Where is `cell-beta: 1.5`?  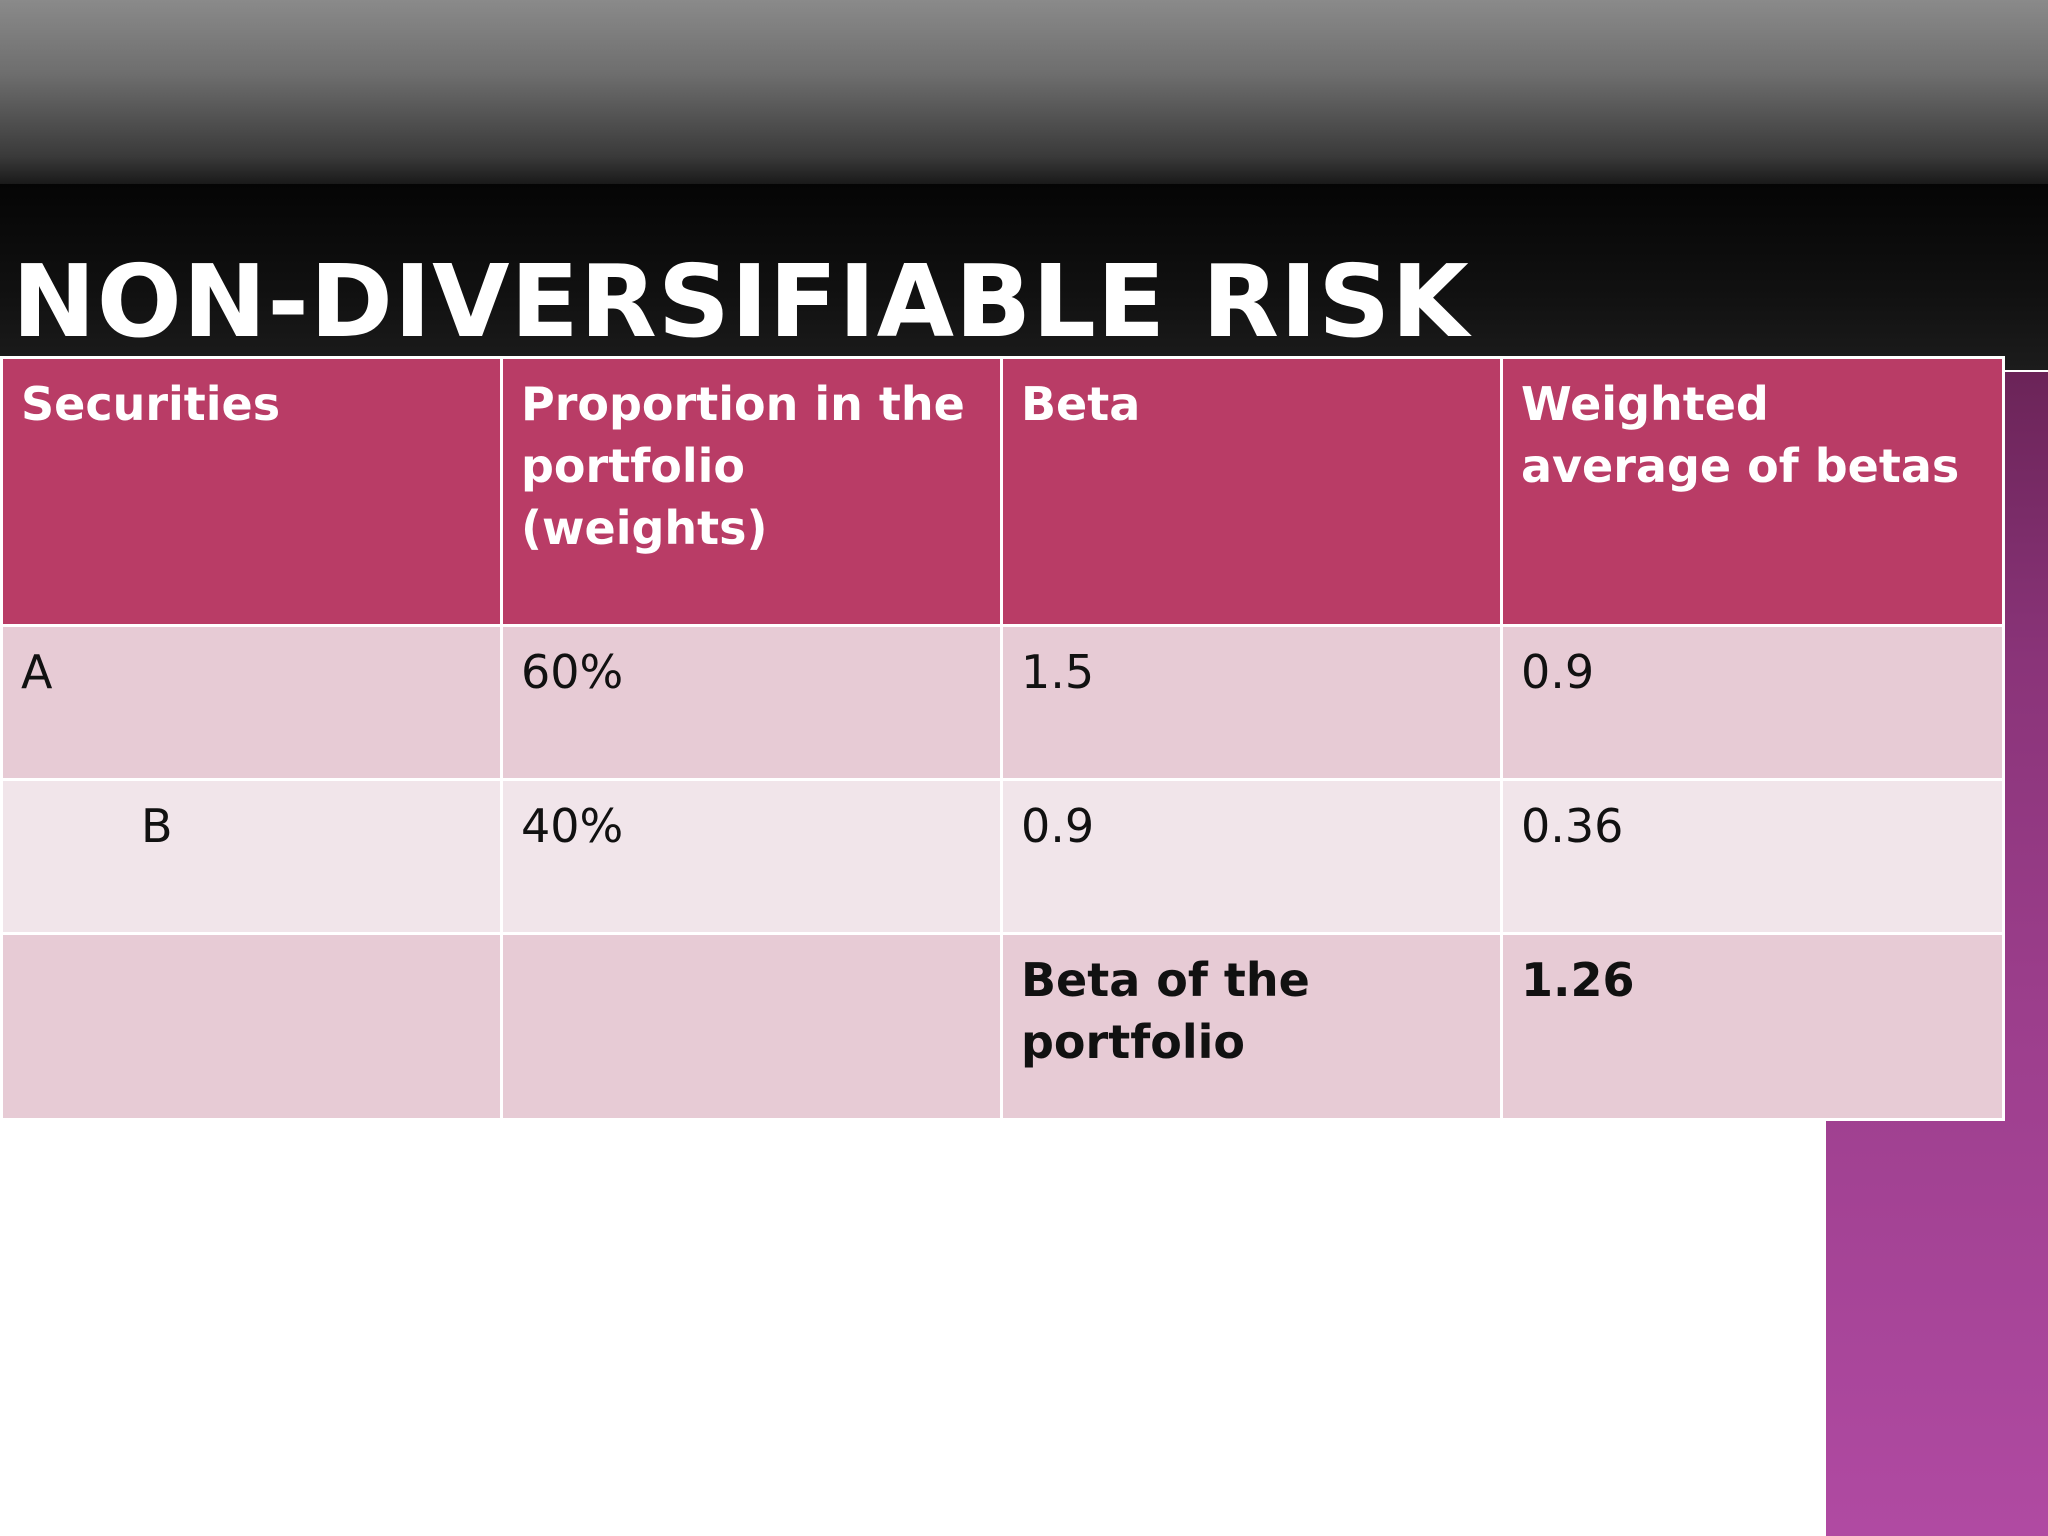
cell-beta: 1.5 is located at coordinates (1251, 702).